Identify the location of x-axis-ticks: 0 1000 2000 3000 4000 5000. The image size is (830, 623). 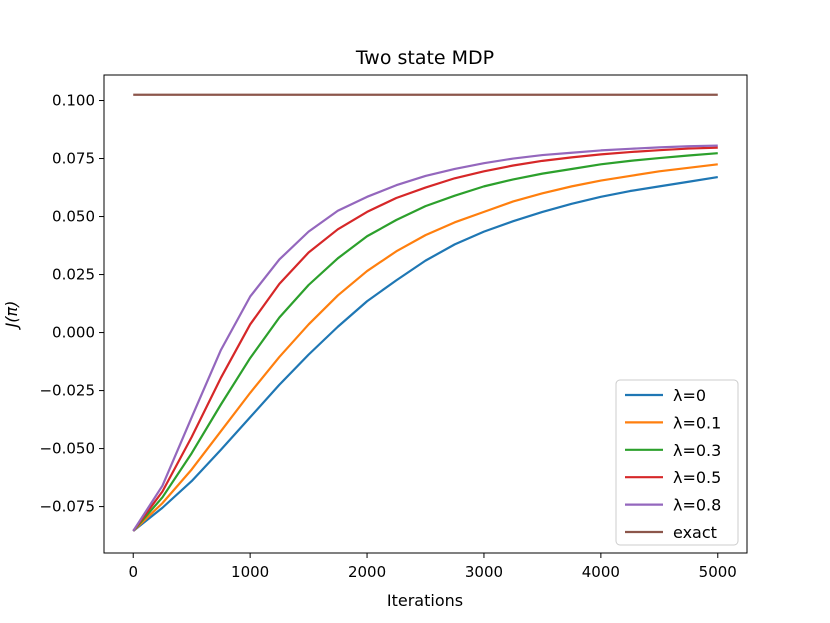
(432, 567).